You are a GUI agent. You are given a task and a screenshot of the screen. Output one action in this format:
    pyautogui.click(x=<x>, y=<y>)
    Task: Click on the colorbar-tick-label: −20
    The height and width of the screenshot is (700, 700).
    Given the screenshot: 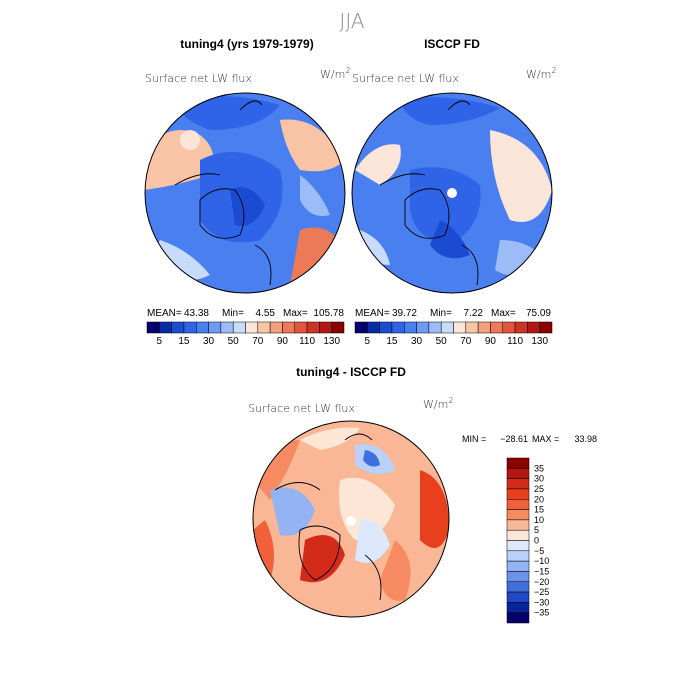 What is the action you would take?
    pyautogui.click(x=541, y=582)
    